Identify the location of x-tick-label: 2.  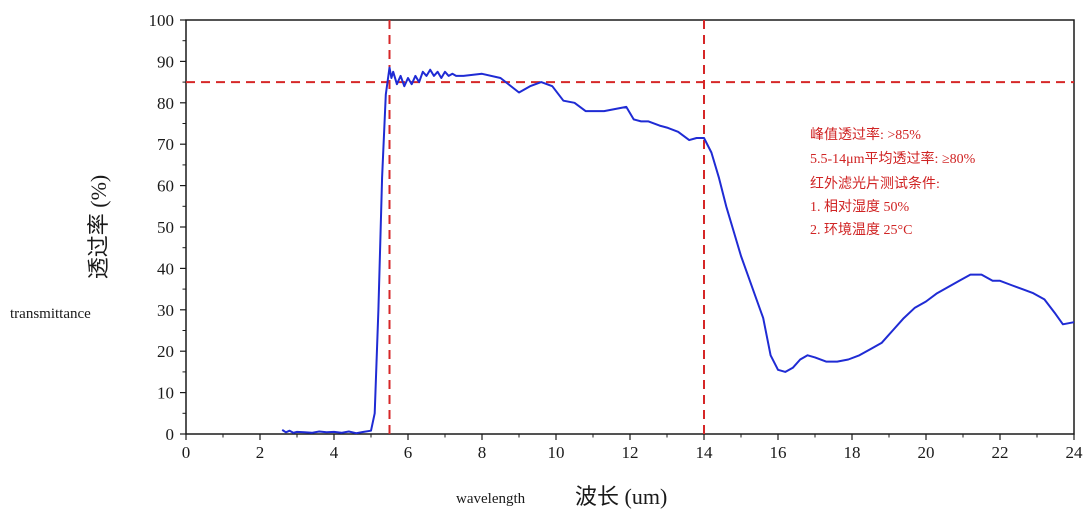
(260, 452).